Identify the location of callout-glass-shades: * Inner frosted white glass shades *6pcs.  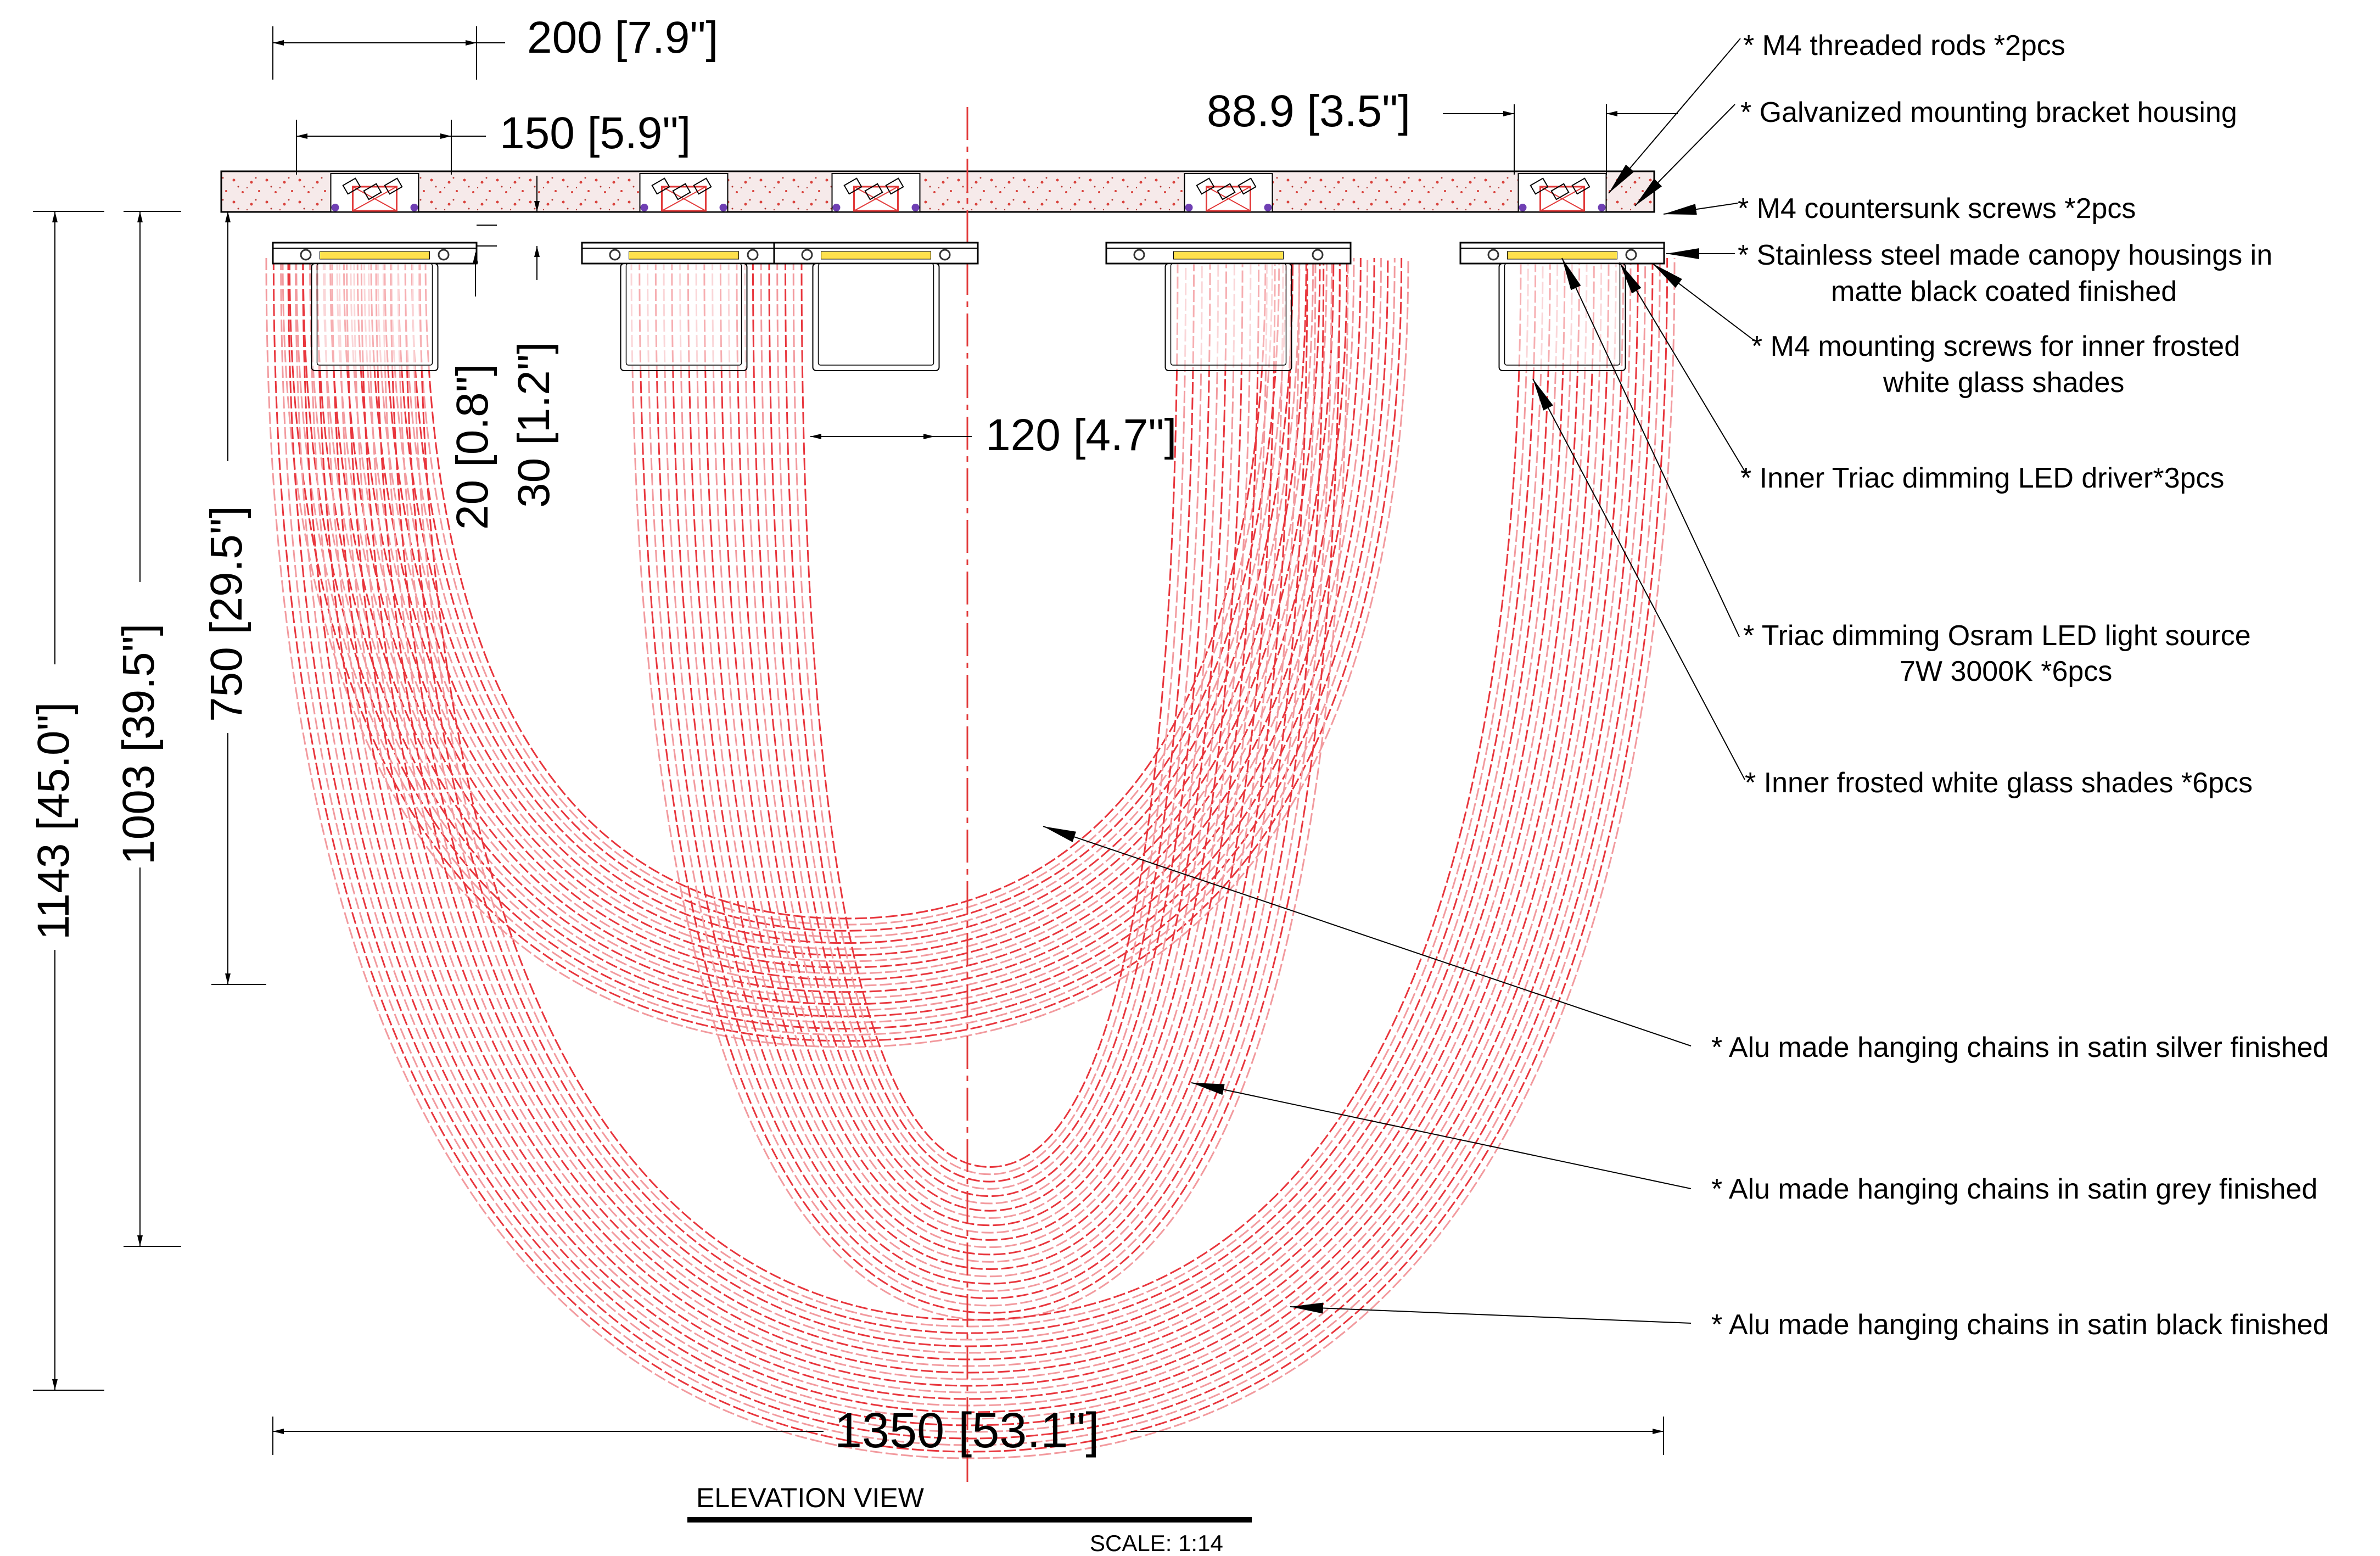
(1999, 783).